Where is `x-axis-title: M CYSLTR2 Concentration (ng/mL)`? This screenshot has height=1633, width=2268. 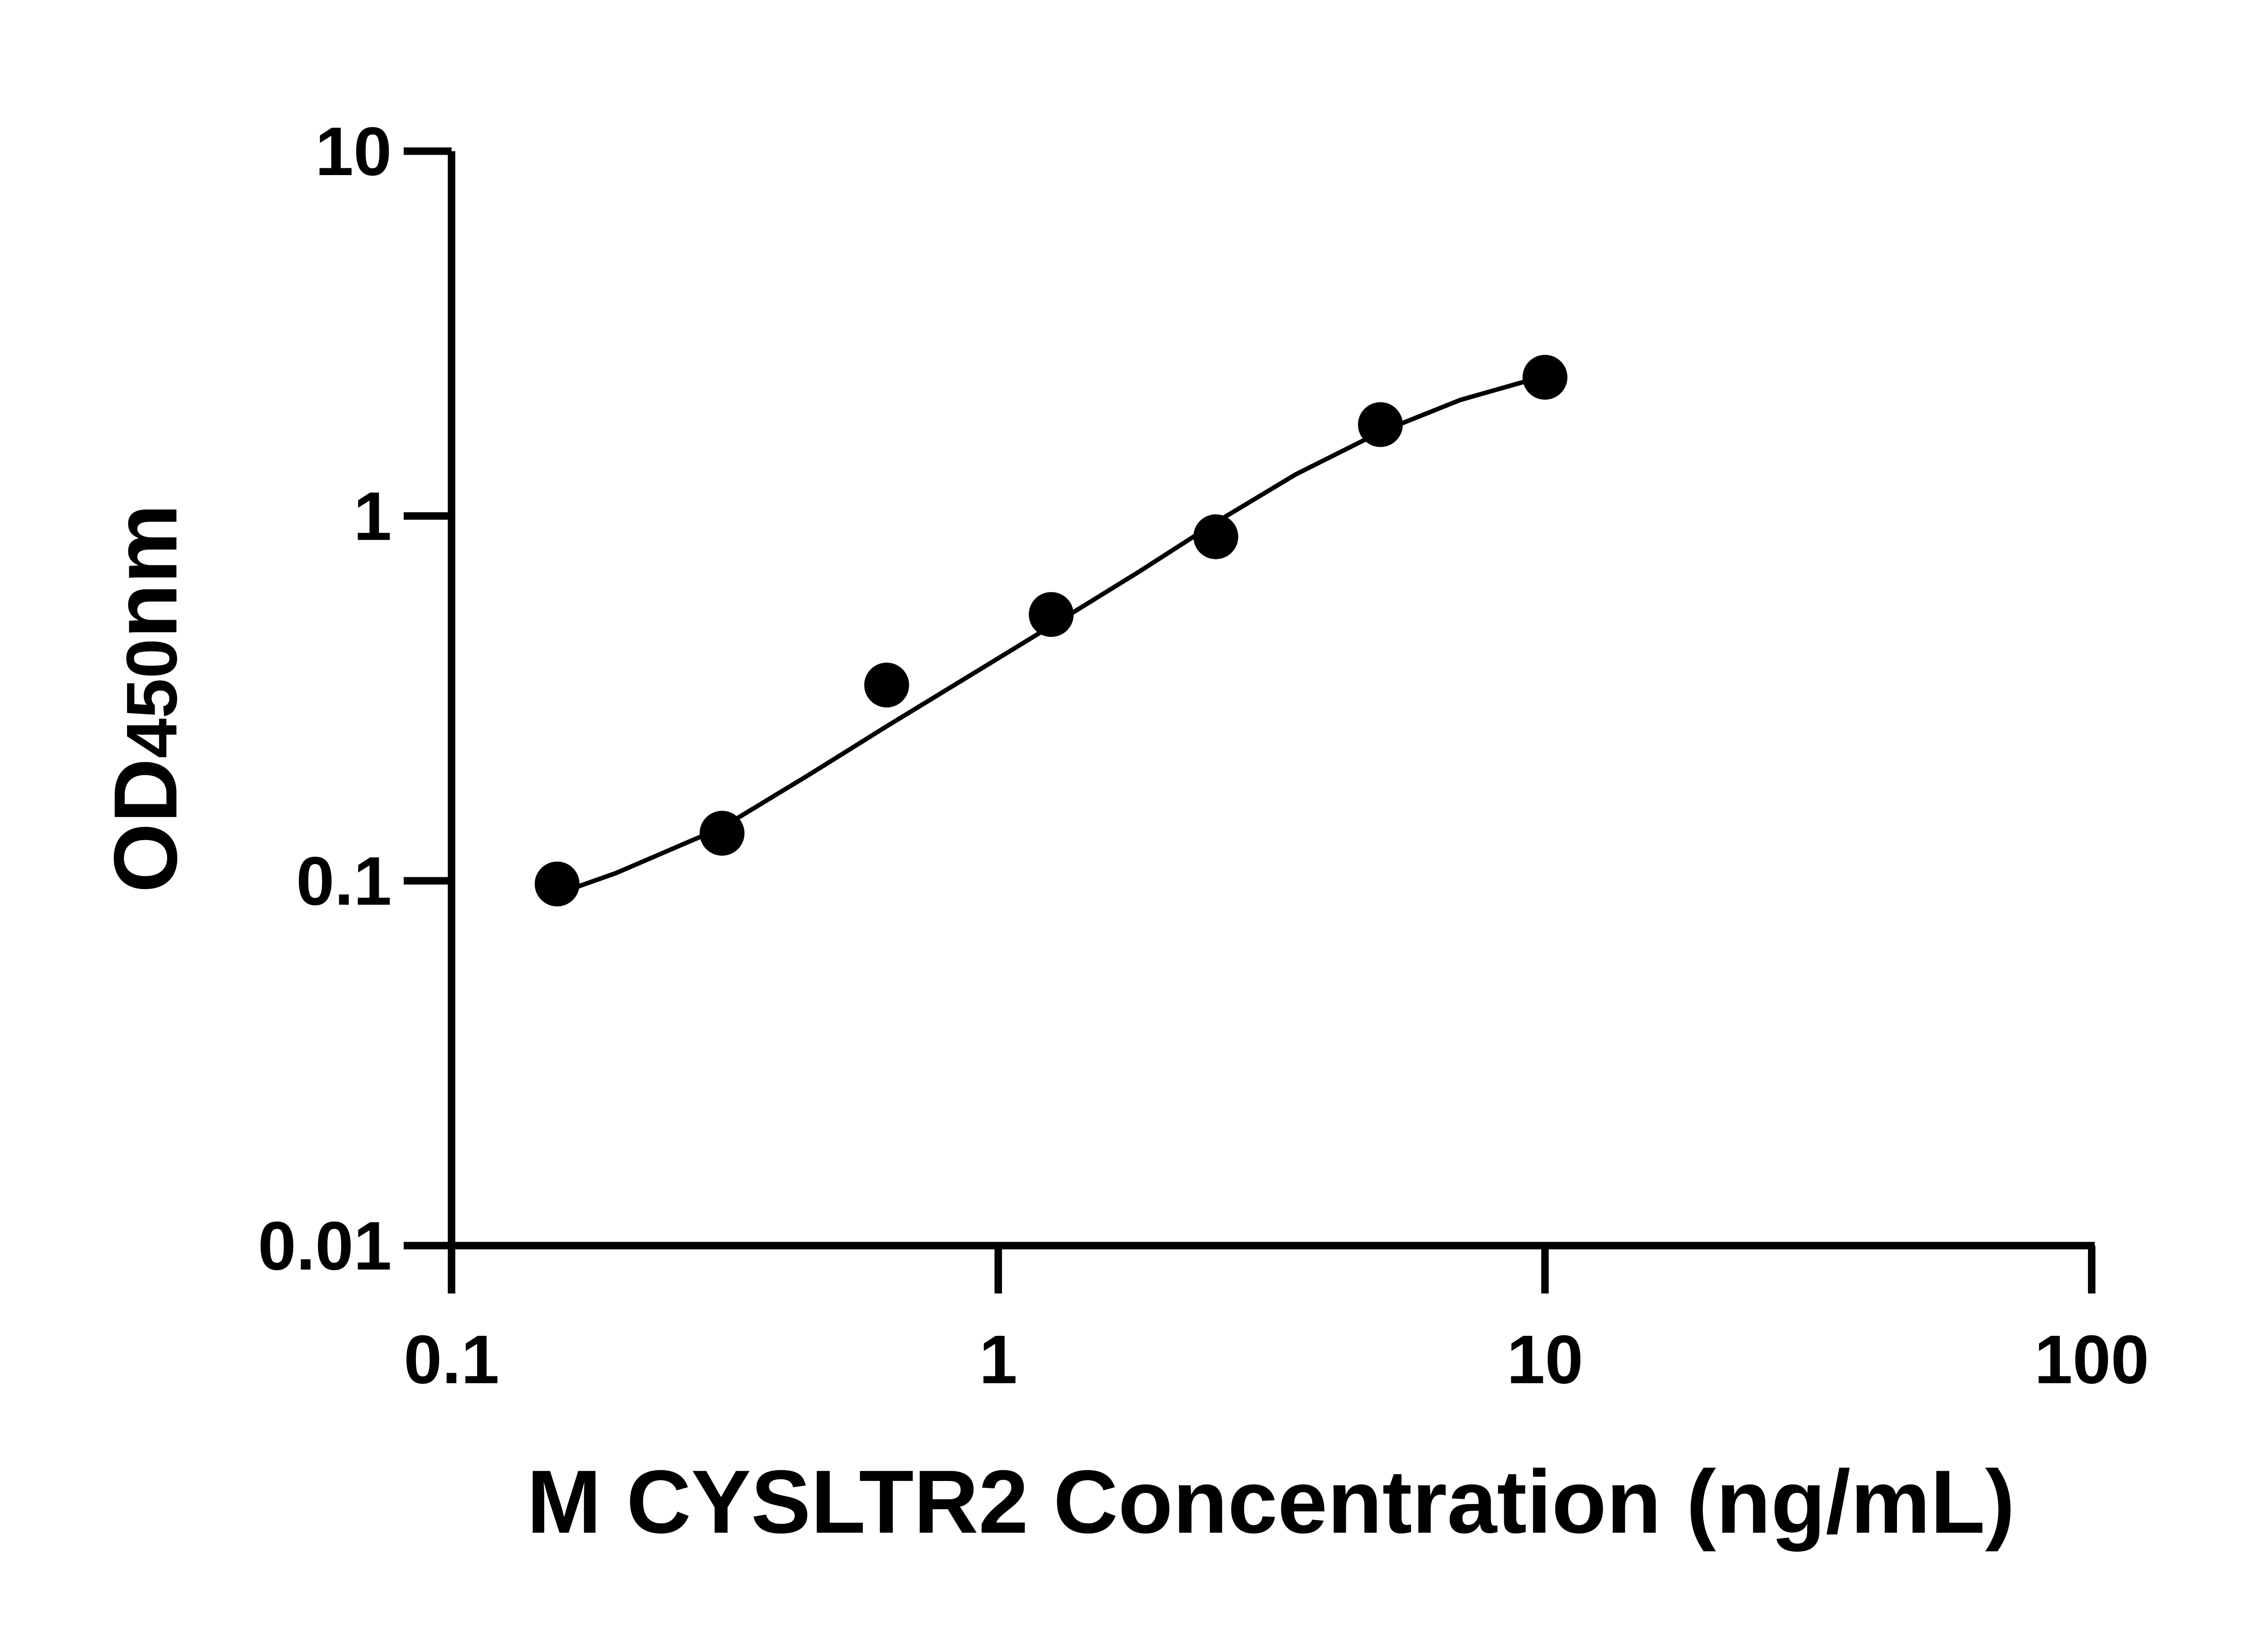 x-axis-title: M CYSLTR2 Concentration (ng/mL) is located at coordinates (1271, 1502).